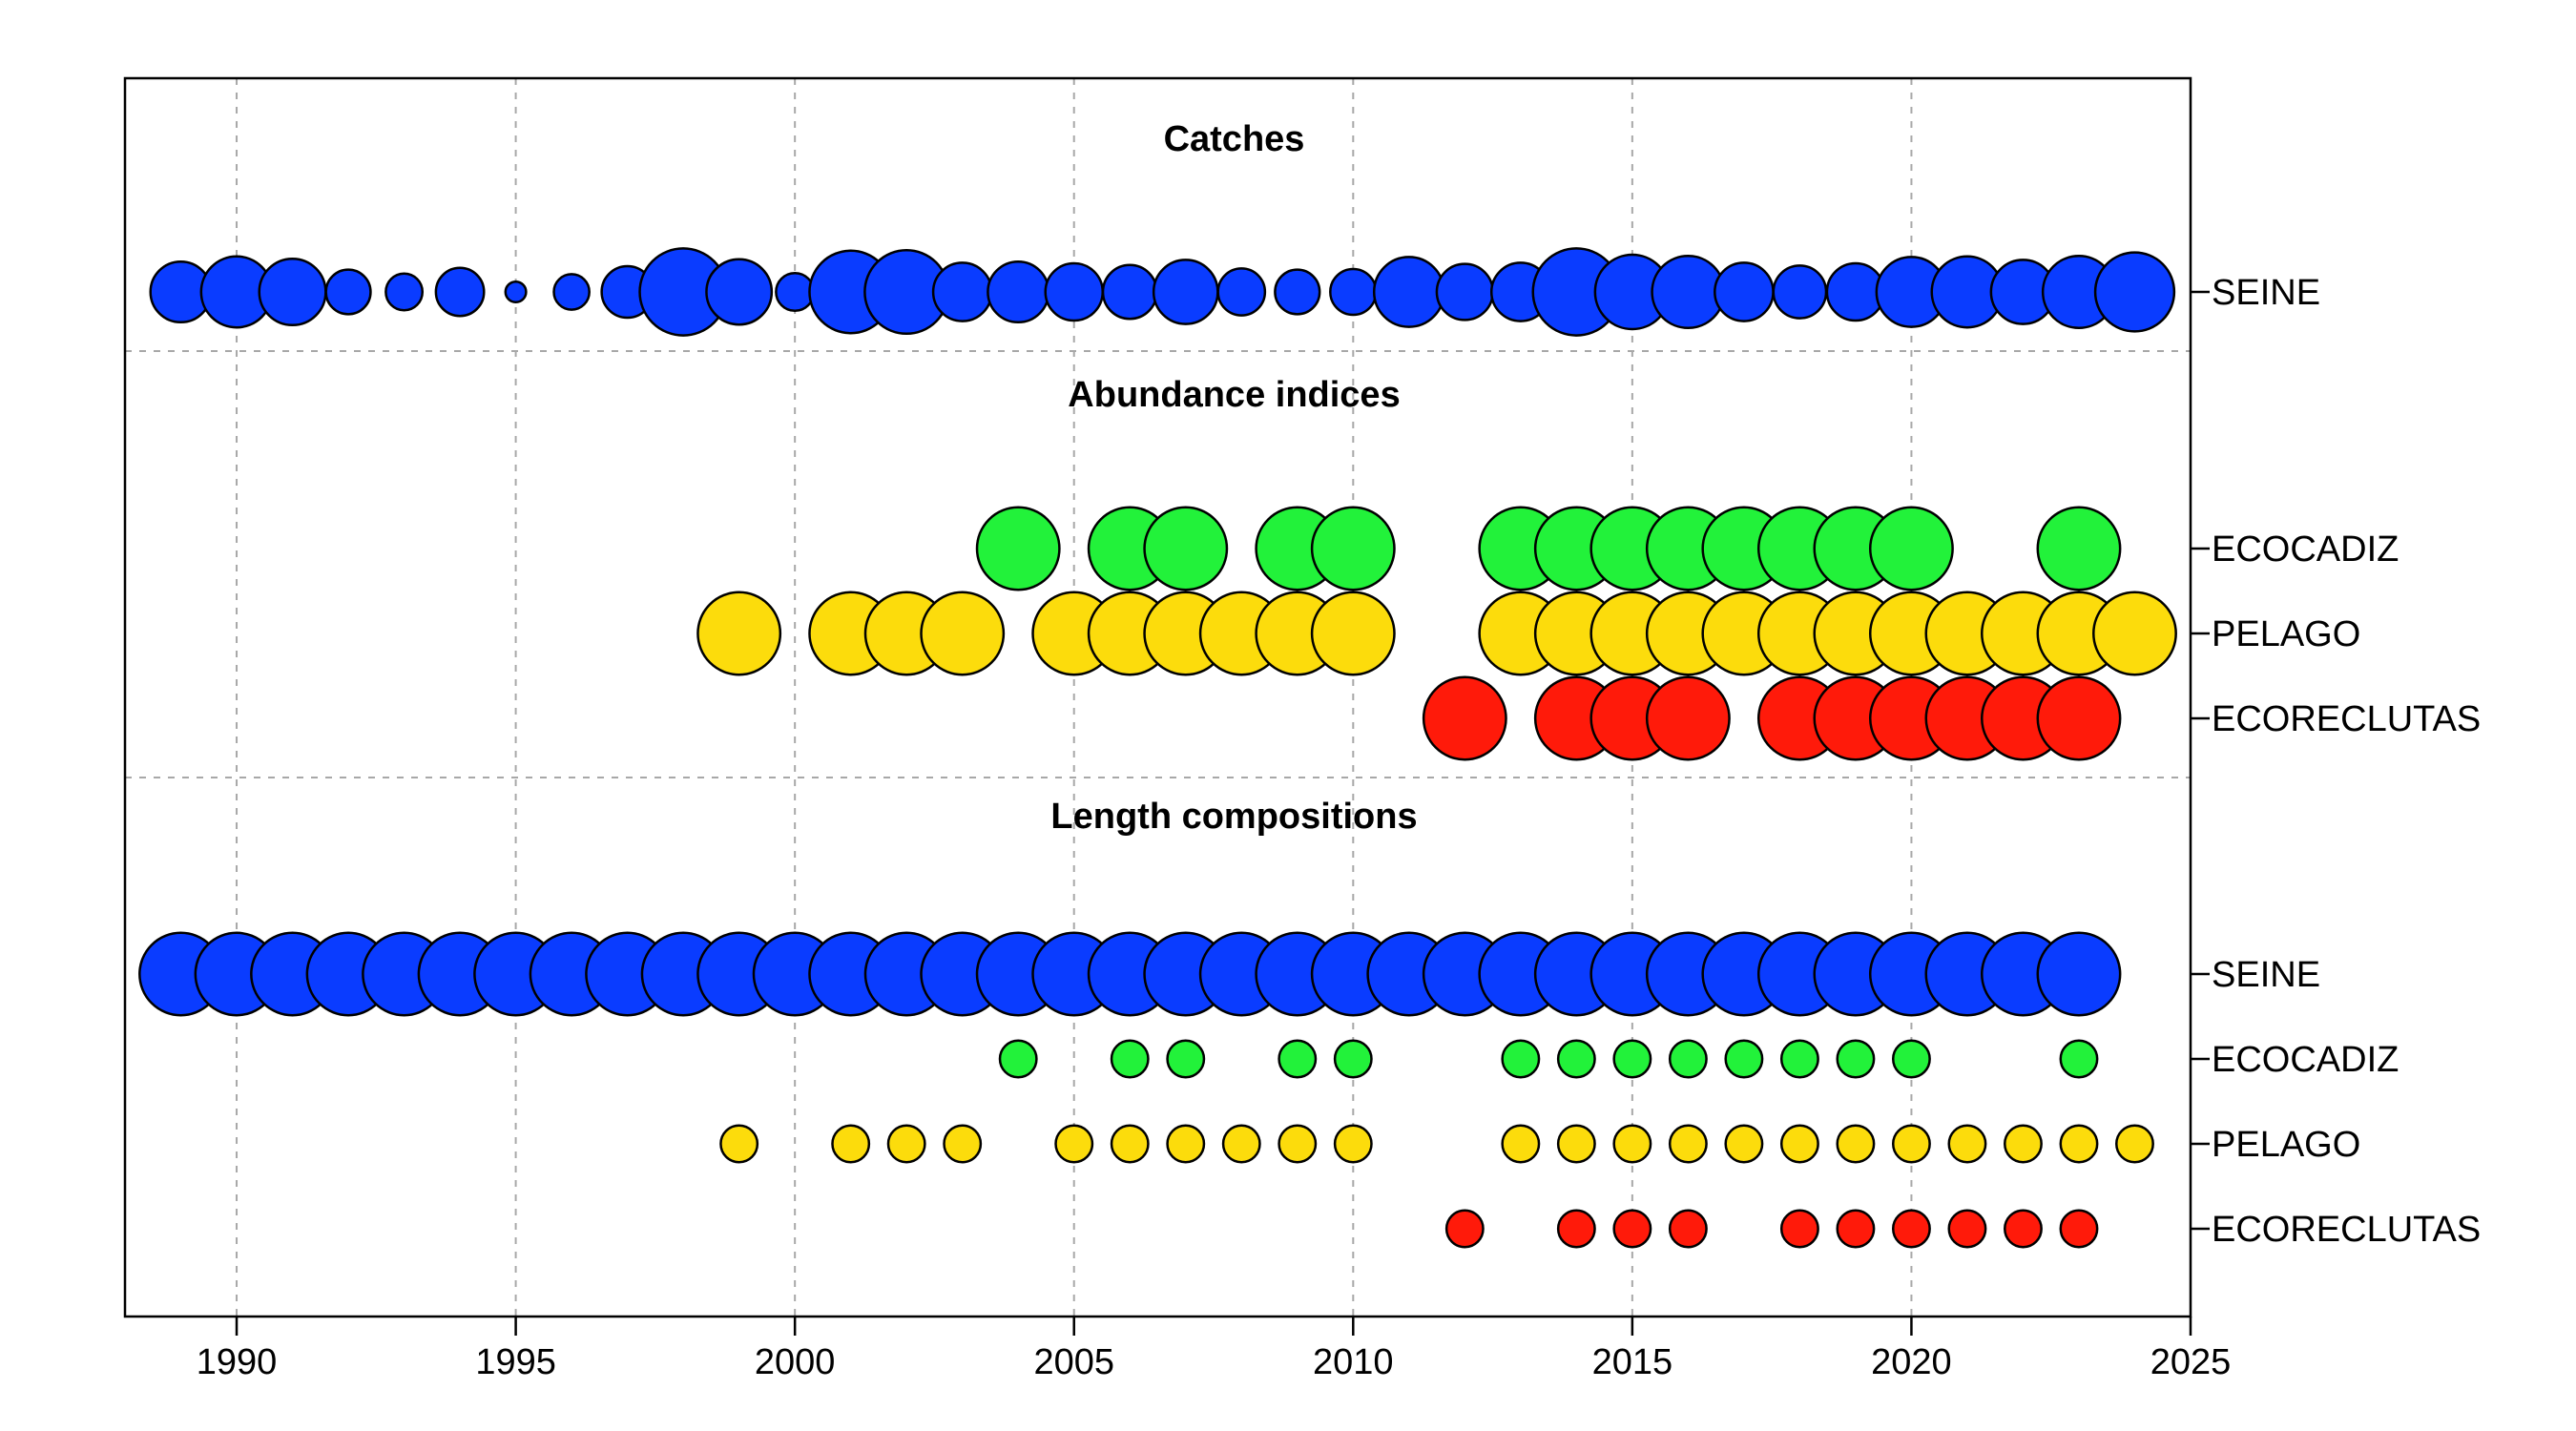 Image resolution: width=2576 pixels, height=1431 pixels. What do you see at coordinates (571, 292) in the screenshot?
I see `bubble-seine-1996` at bounding box center [571, 292].